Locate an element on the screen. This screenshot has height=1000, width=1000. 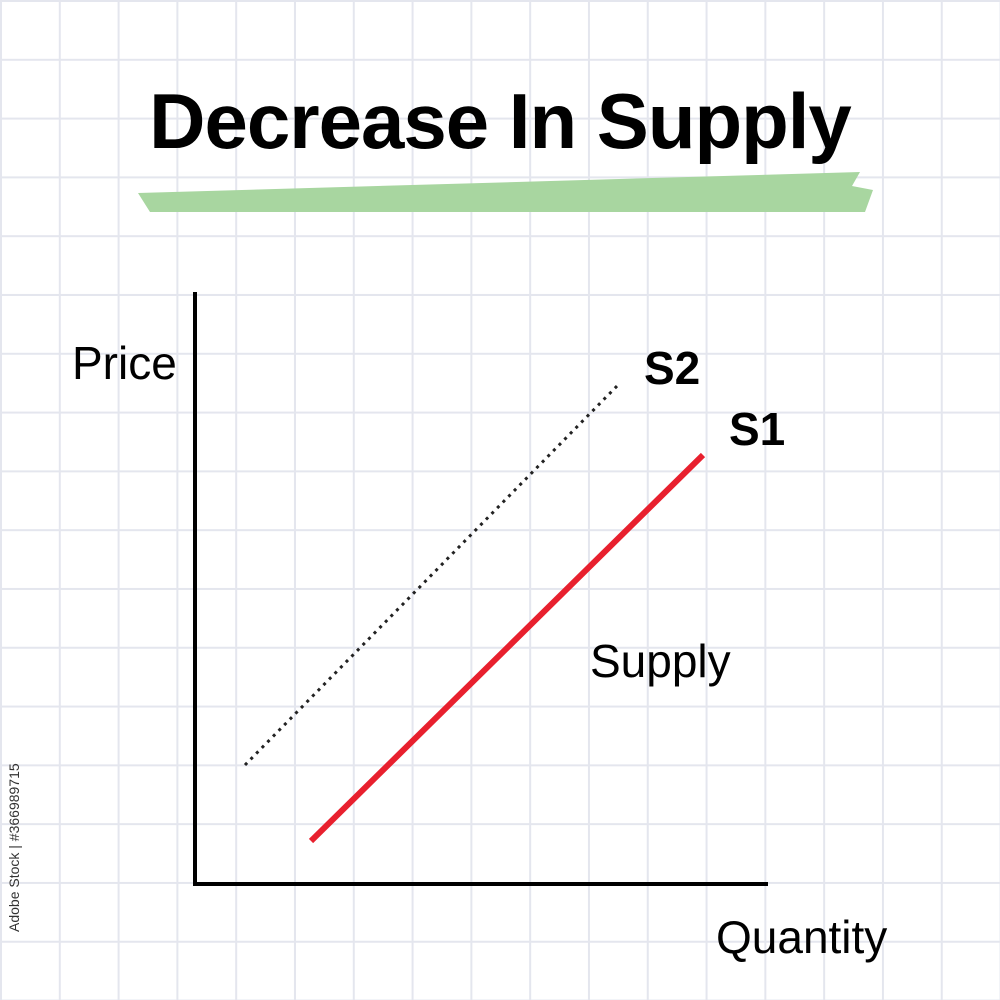
page-title: Decrease In Supply is located at coordinates (500, 121).